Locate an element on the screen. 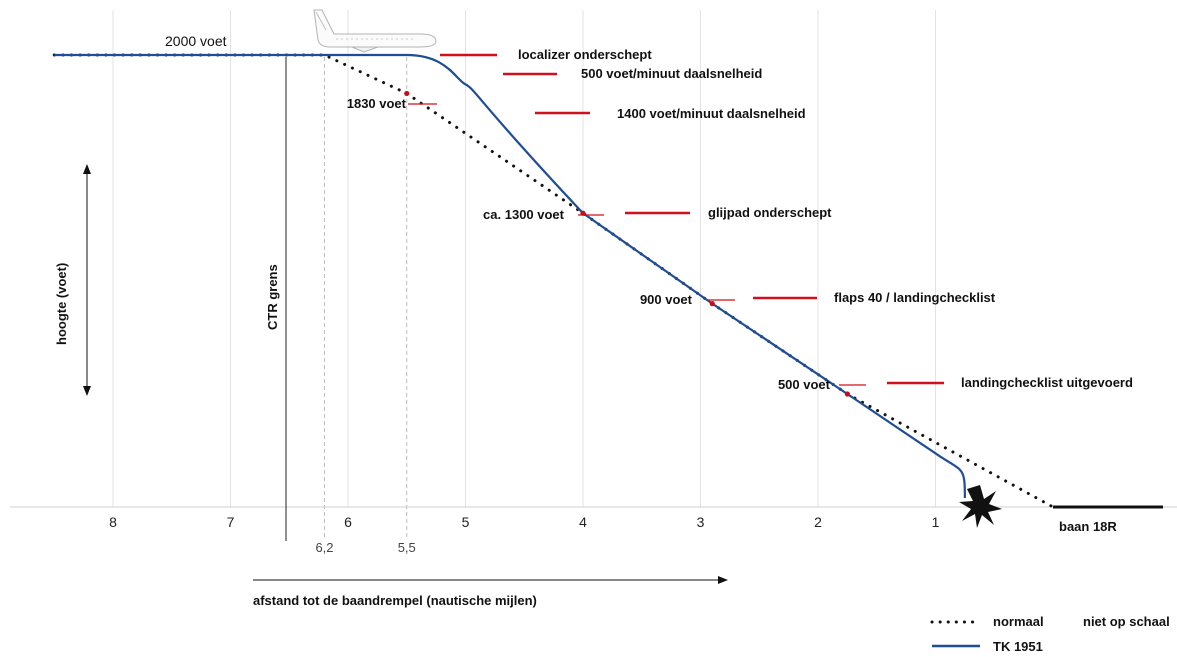 Image resolution: width=1177 pixels, height=657 pixels. ctr-boundary-label: CTR grens is located at coordinates (272, 297).